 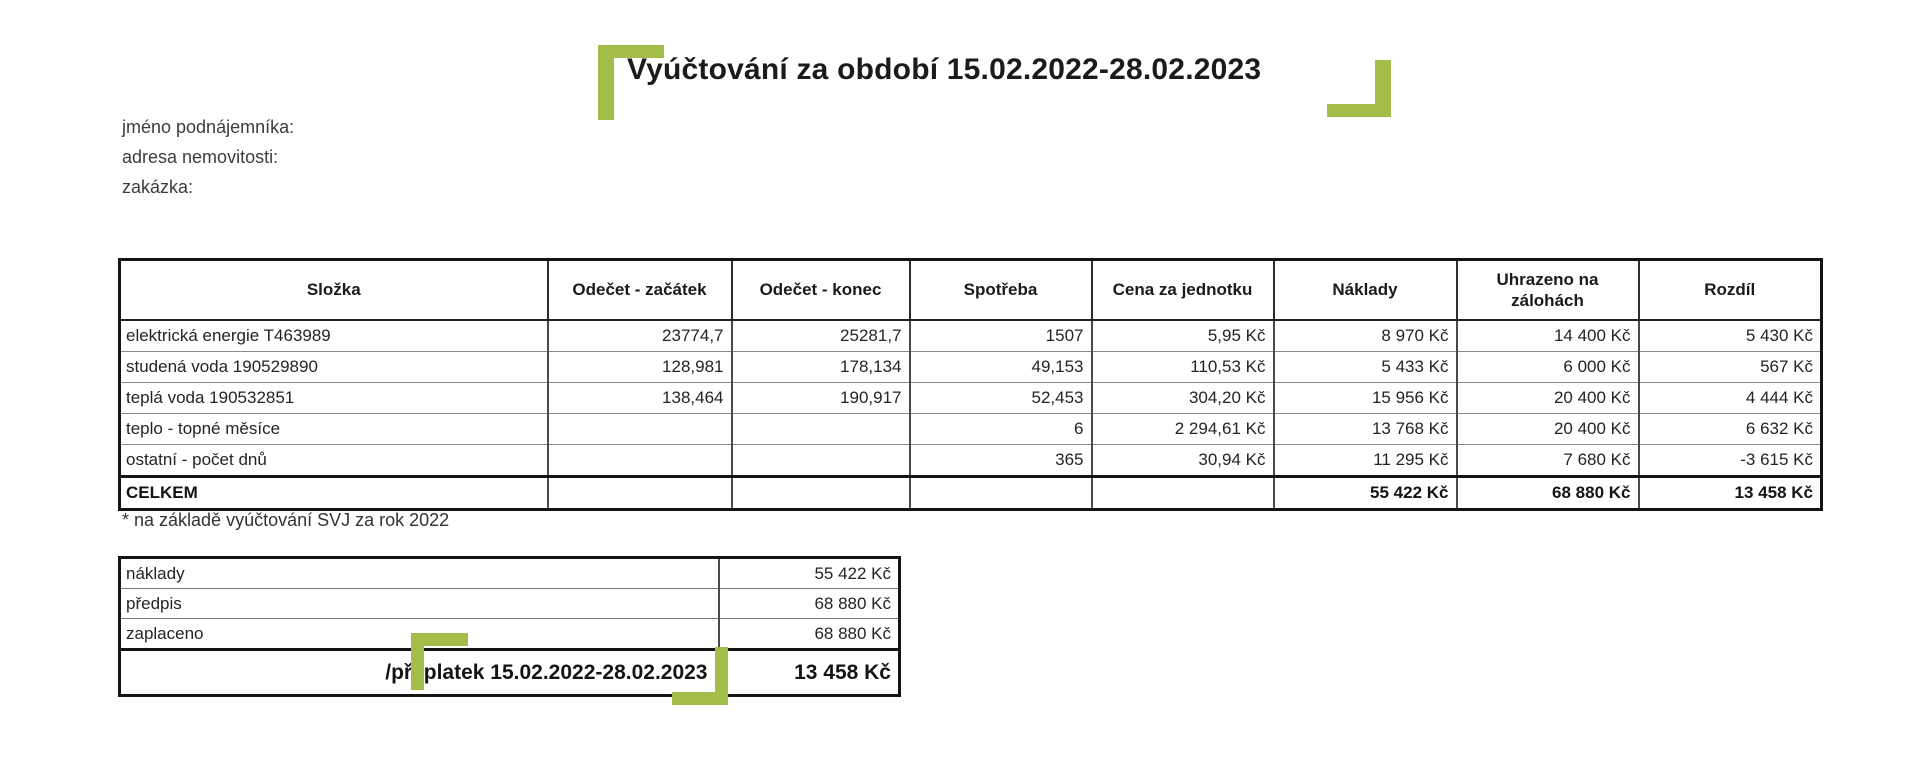 I want to click on property-address-label: adresa nemovitosti:, so click(x=200, y=157).